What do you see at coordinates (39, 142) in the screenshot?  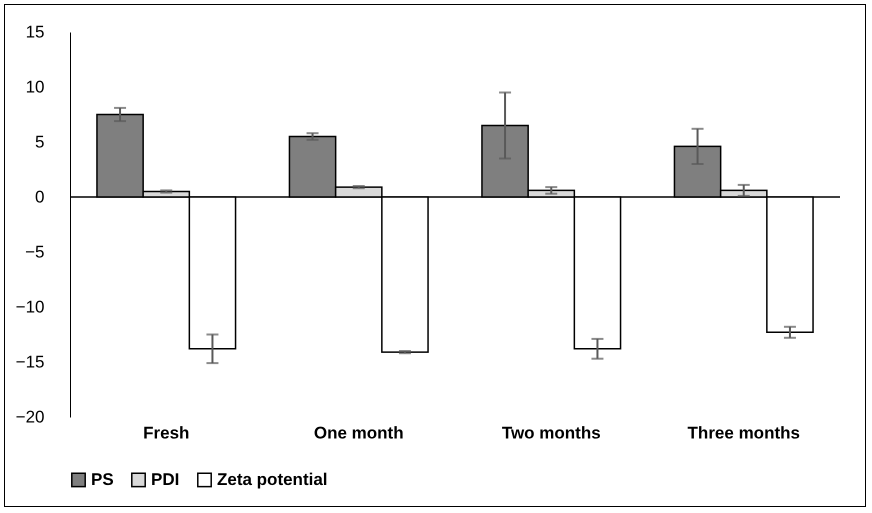 I see `y-tick-label: 5` at bounding box center [39, 142].